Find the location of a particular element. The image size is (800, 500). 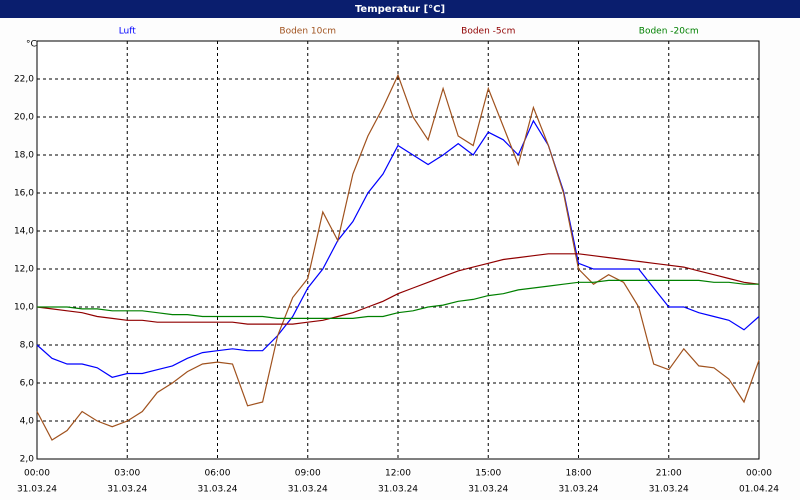

y-tick-label: 16,0 is located at coordinates (24, 194).